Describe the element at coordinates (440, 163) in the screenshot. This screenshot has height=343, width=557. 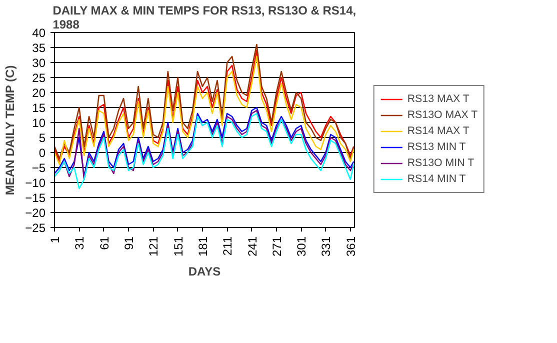
I see `legend-label: RS13O MIN T` at that location.